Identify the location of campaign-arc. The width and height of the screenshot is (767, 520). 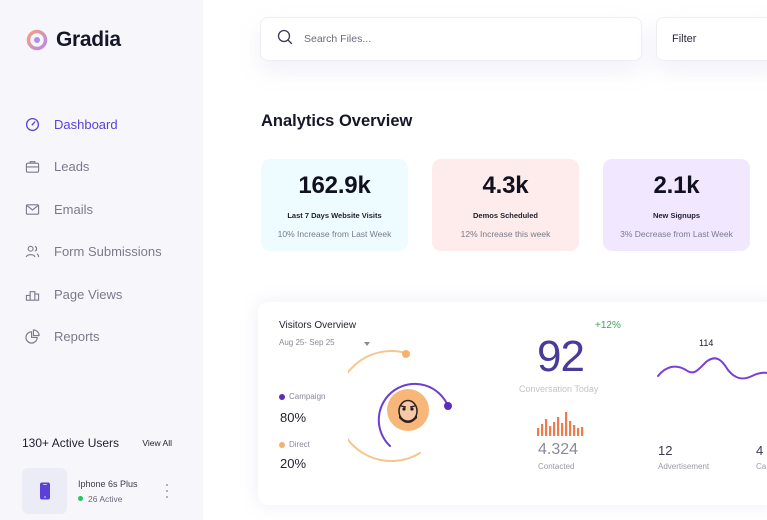
(413, 414).